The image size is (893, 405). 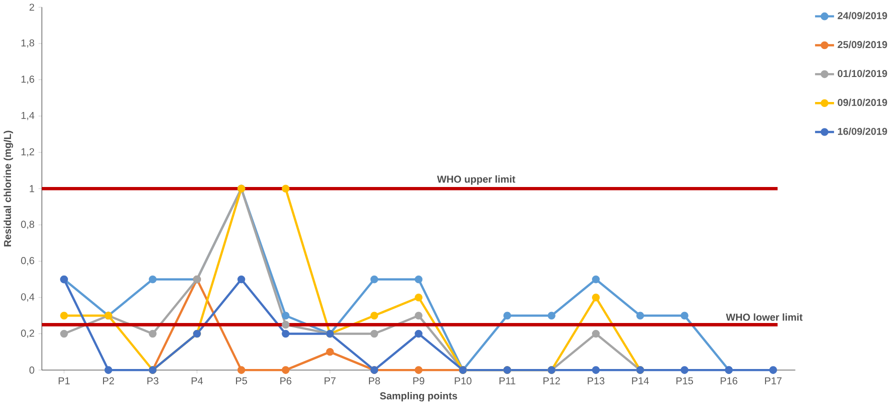 I want to click on x-tick-label: P1, so click(x=64, y=380).